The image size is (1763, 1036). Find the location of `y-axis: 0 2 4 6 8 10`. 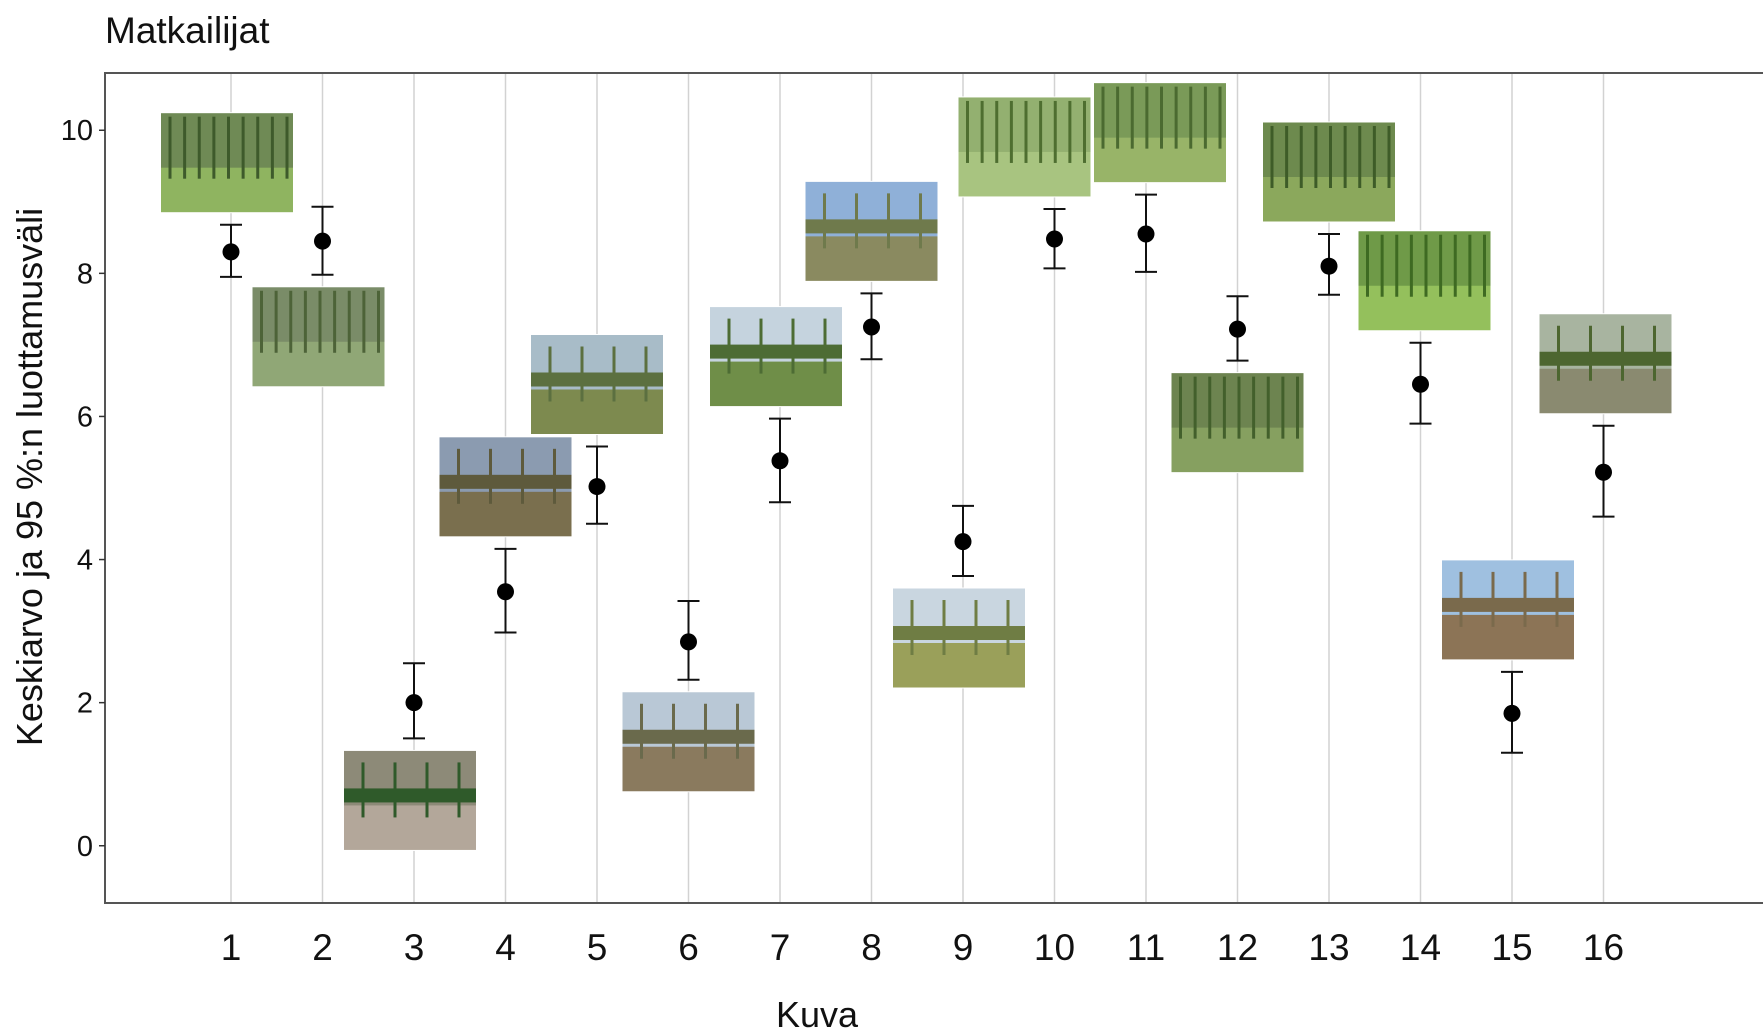

y-axis: 0 2 4 6 8 10 is located at coordinates (83, 489).